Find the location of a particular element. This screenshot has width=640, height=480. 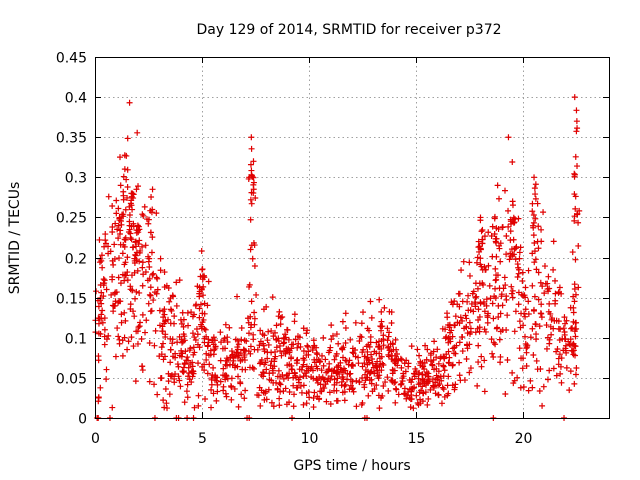

x-axis-label: GPS time / hours is located at coordinates (351, 466).